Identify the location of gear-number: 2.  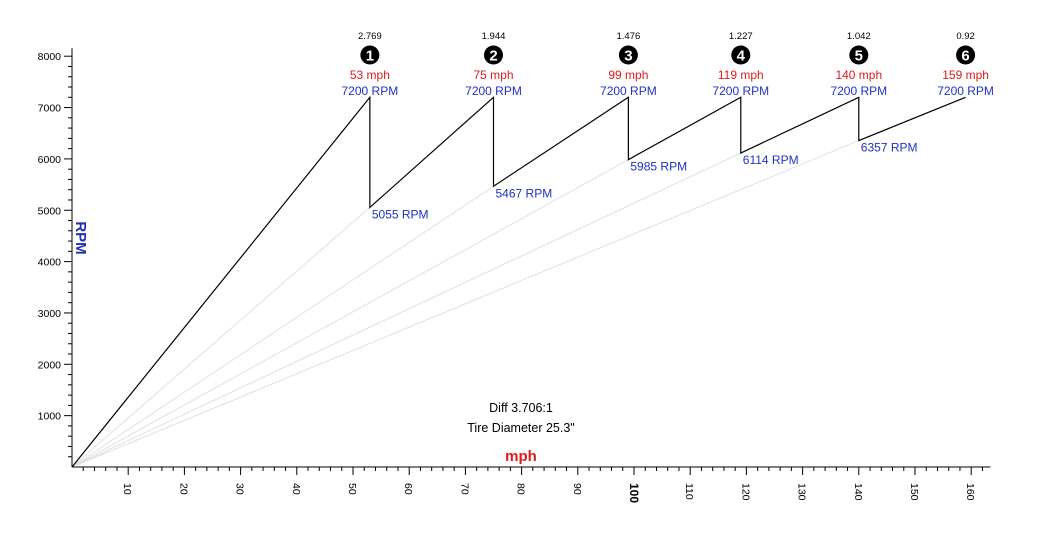
(493, 56).